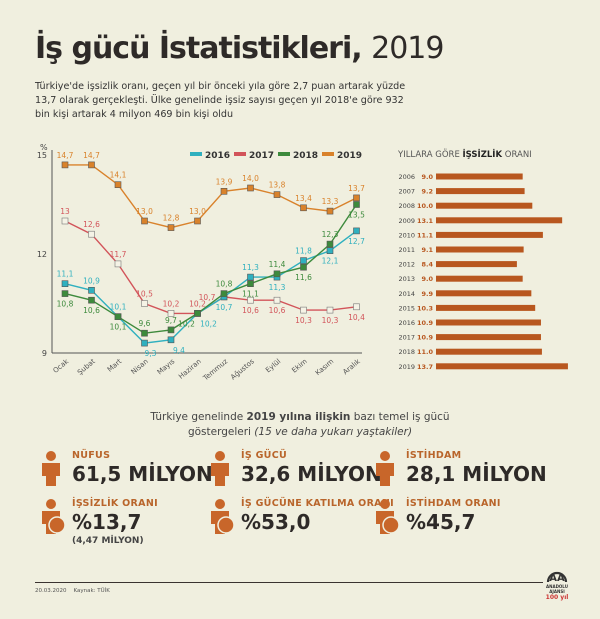  I want to click on data-label-2018: 11,4, so click(277, 264).